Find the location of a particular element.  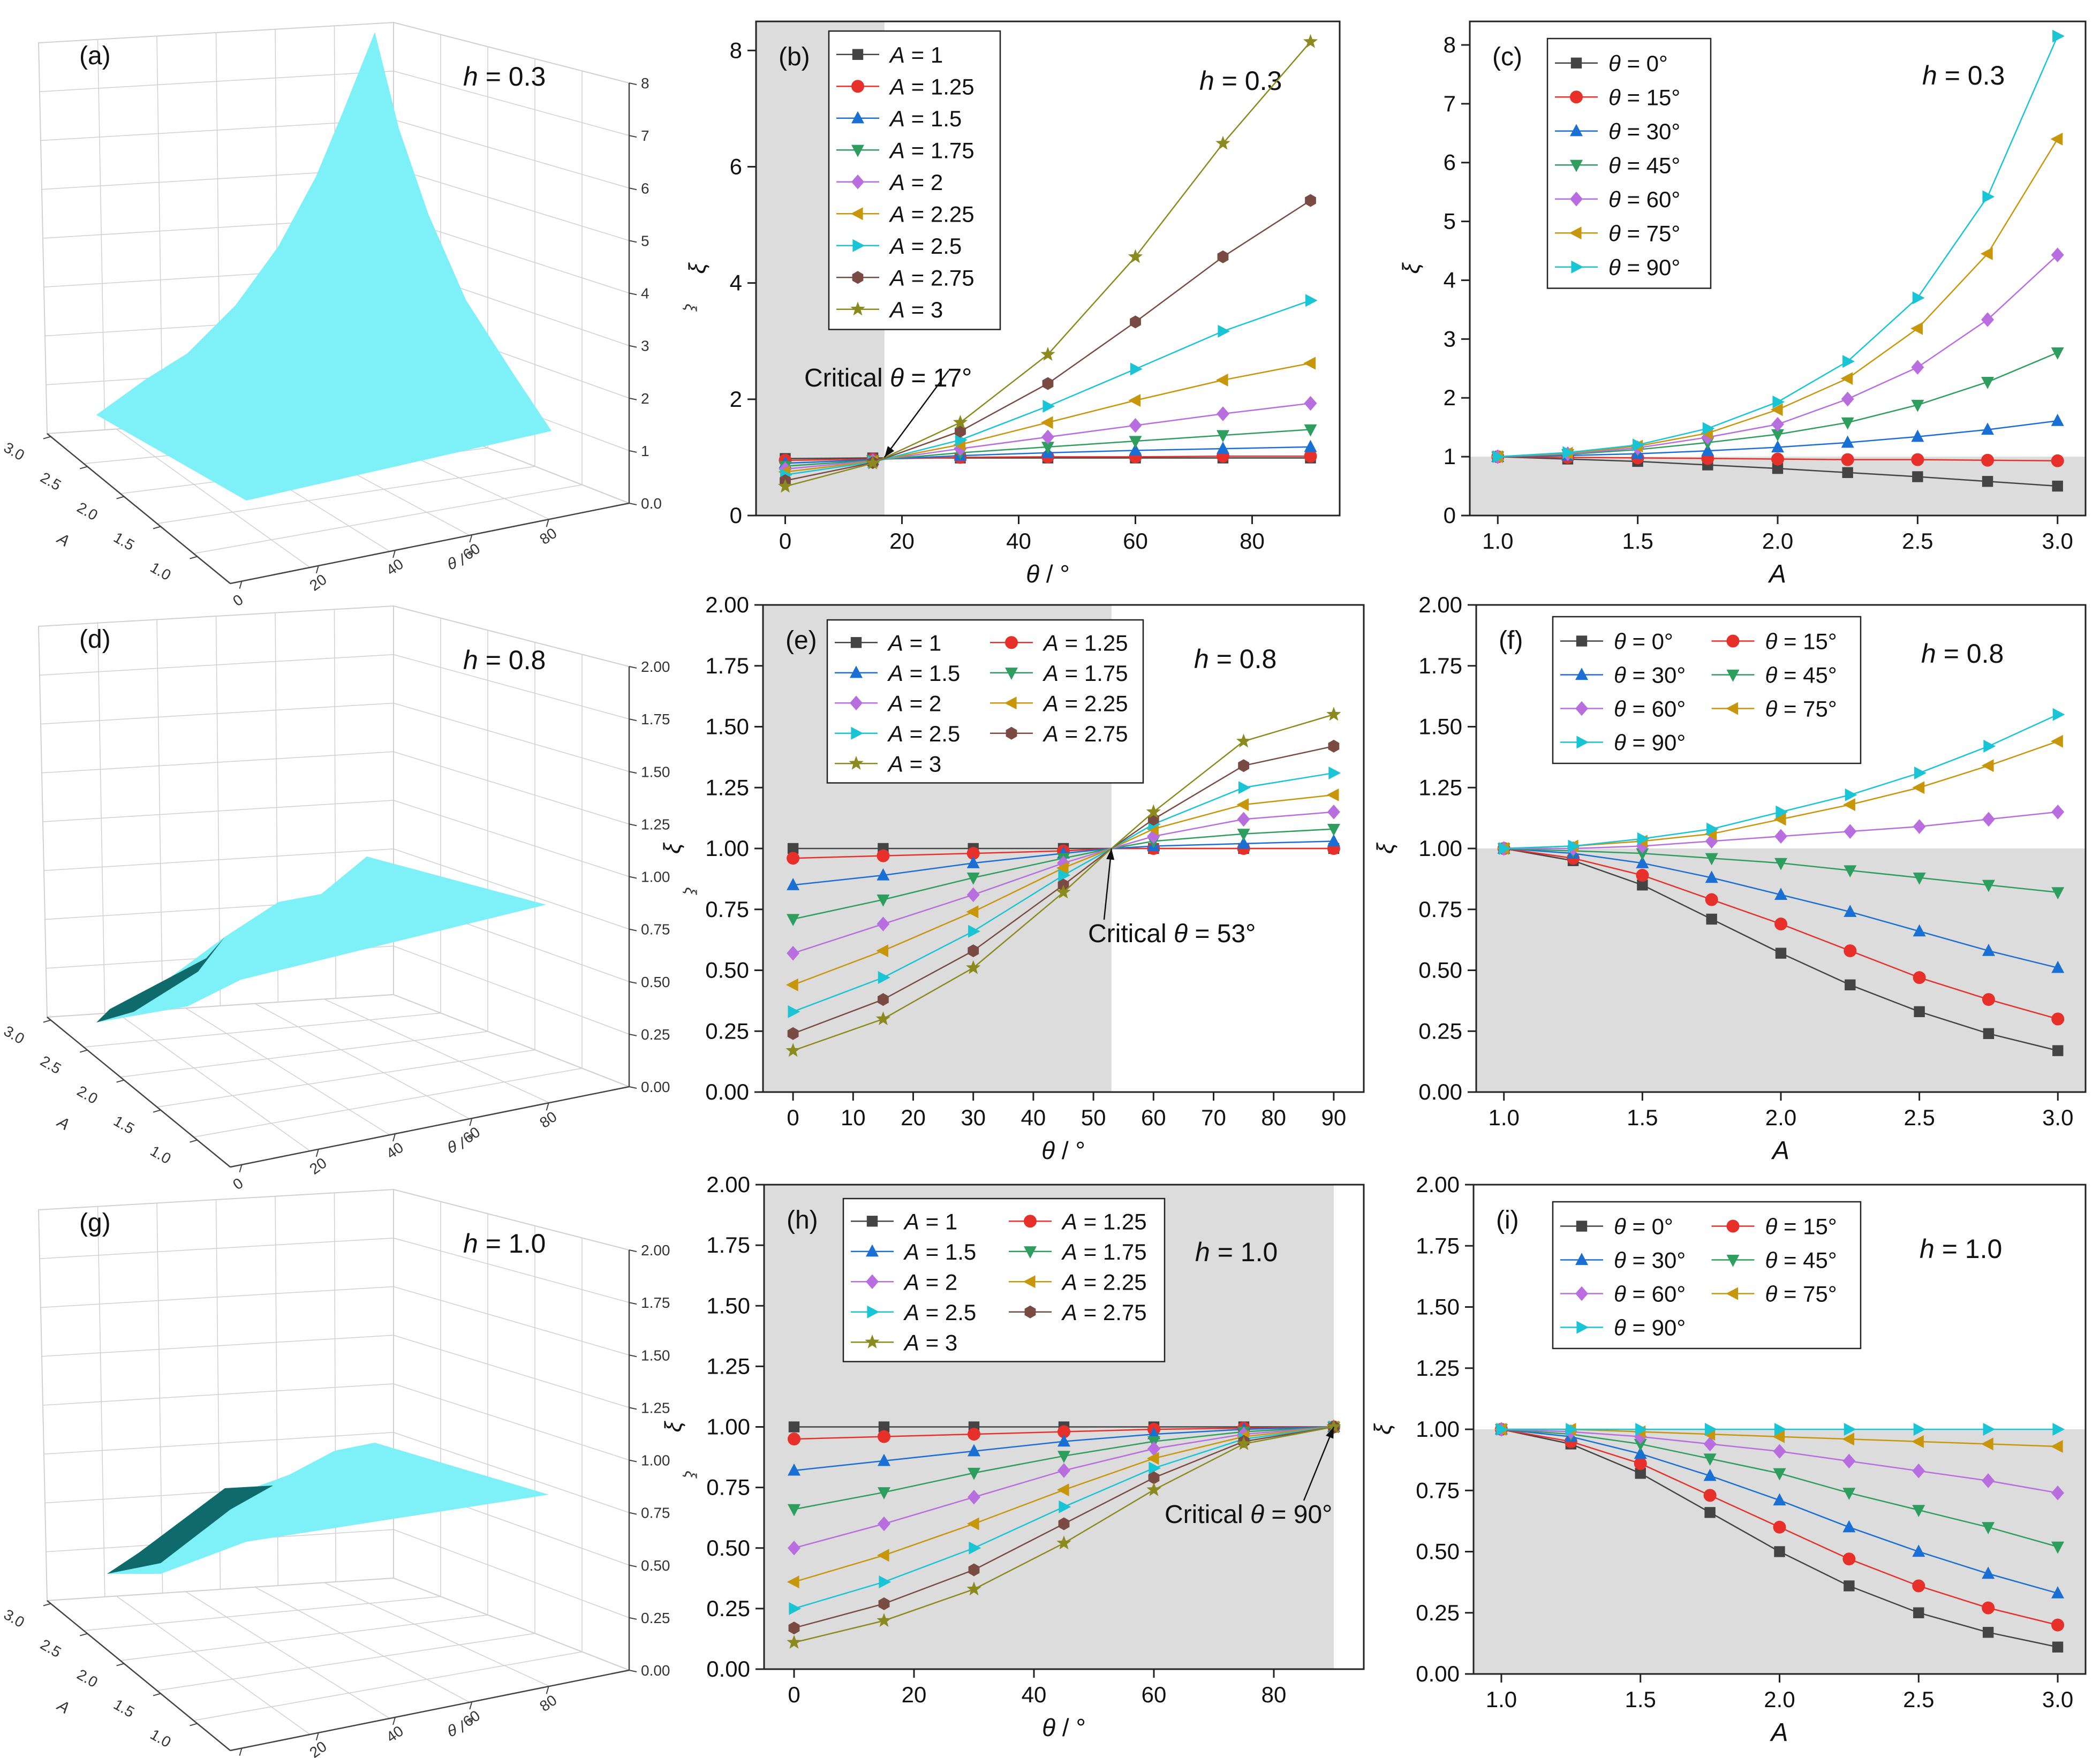

y-tick-label: 1.75 is located at coordinates (728, 1244).